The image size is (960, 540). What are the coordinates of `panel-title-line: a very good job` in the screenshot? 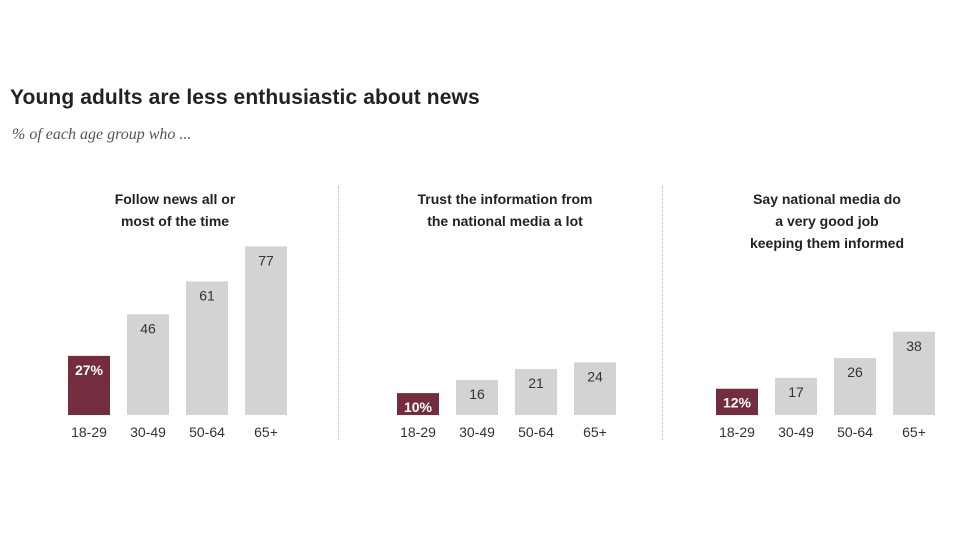 It's located at (827, 221).